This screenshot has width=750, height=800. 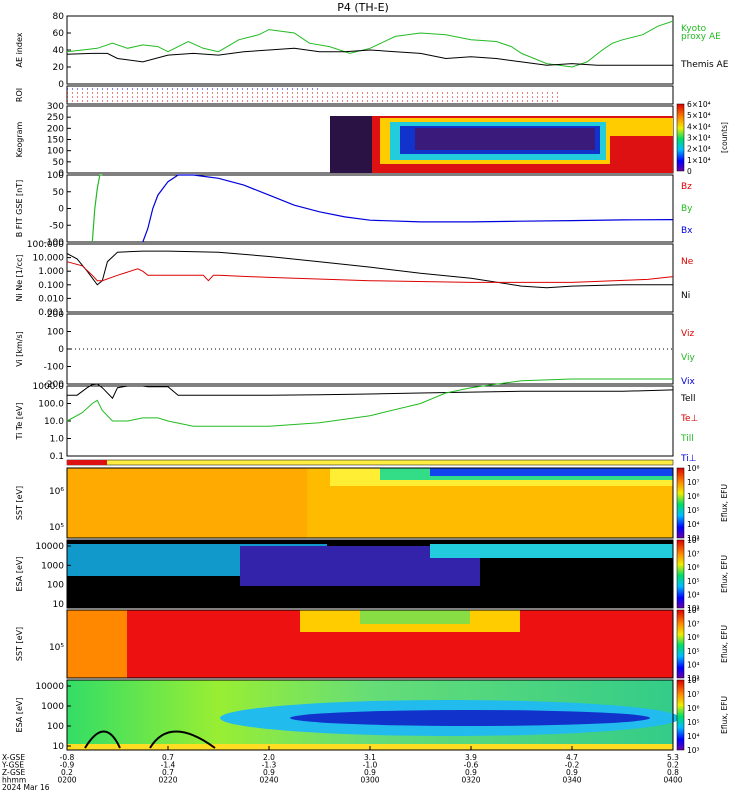 What do you see at coordinates (150, 739) in the screenshot?
I see `esa-e-potential-curve` at bounding box center [150, 739].